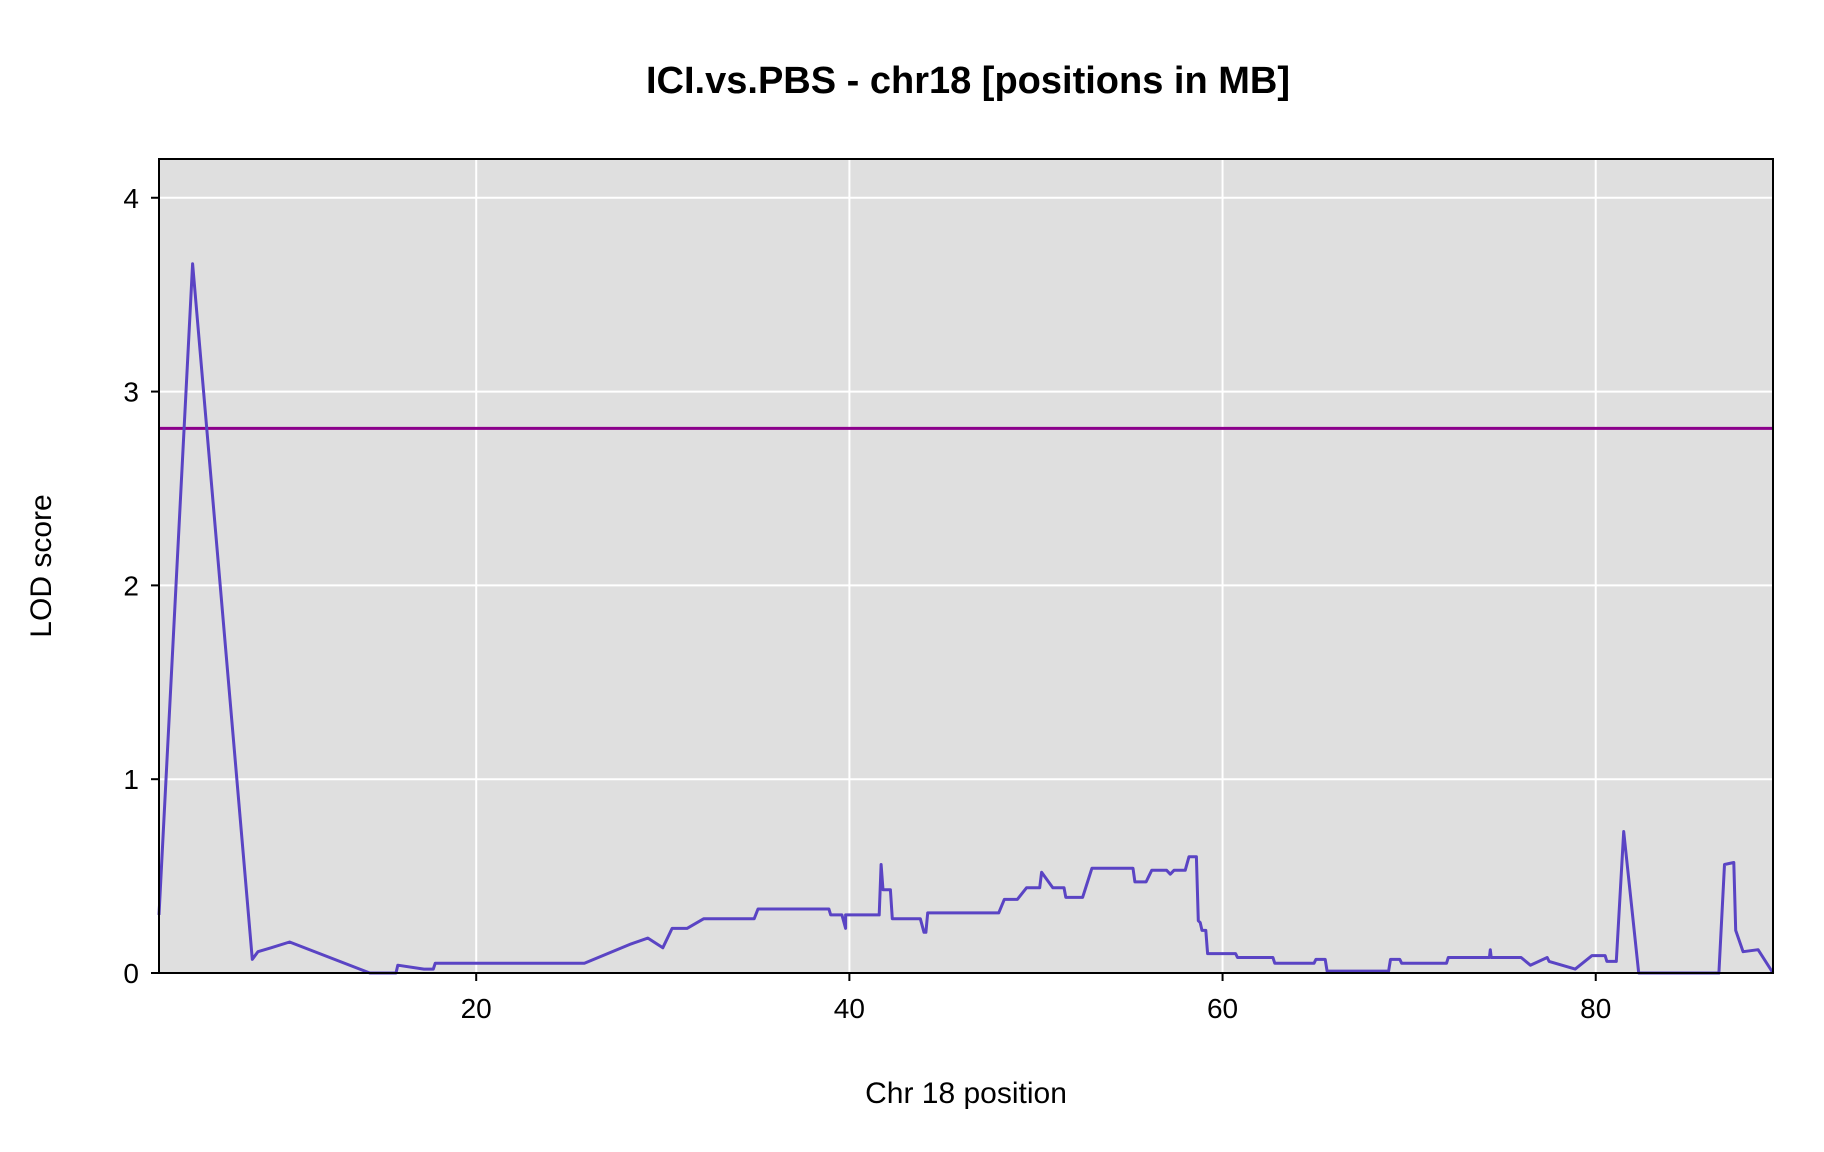  What do you see at coordinates (141, 586) in the screenshot?
I see `y-axis-ticks: 0 1 2 3 4` at bounding box center [141, 586].